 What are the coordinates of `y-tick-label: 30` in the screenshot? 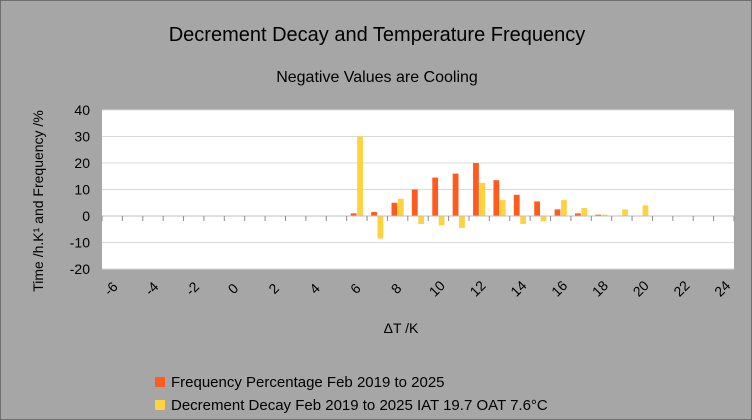 It's located at (82, 137).